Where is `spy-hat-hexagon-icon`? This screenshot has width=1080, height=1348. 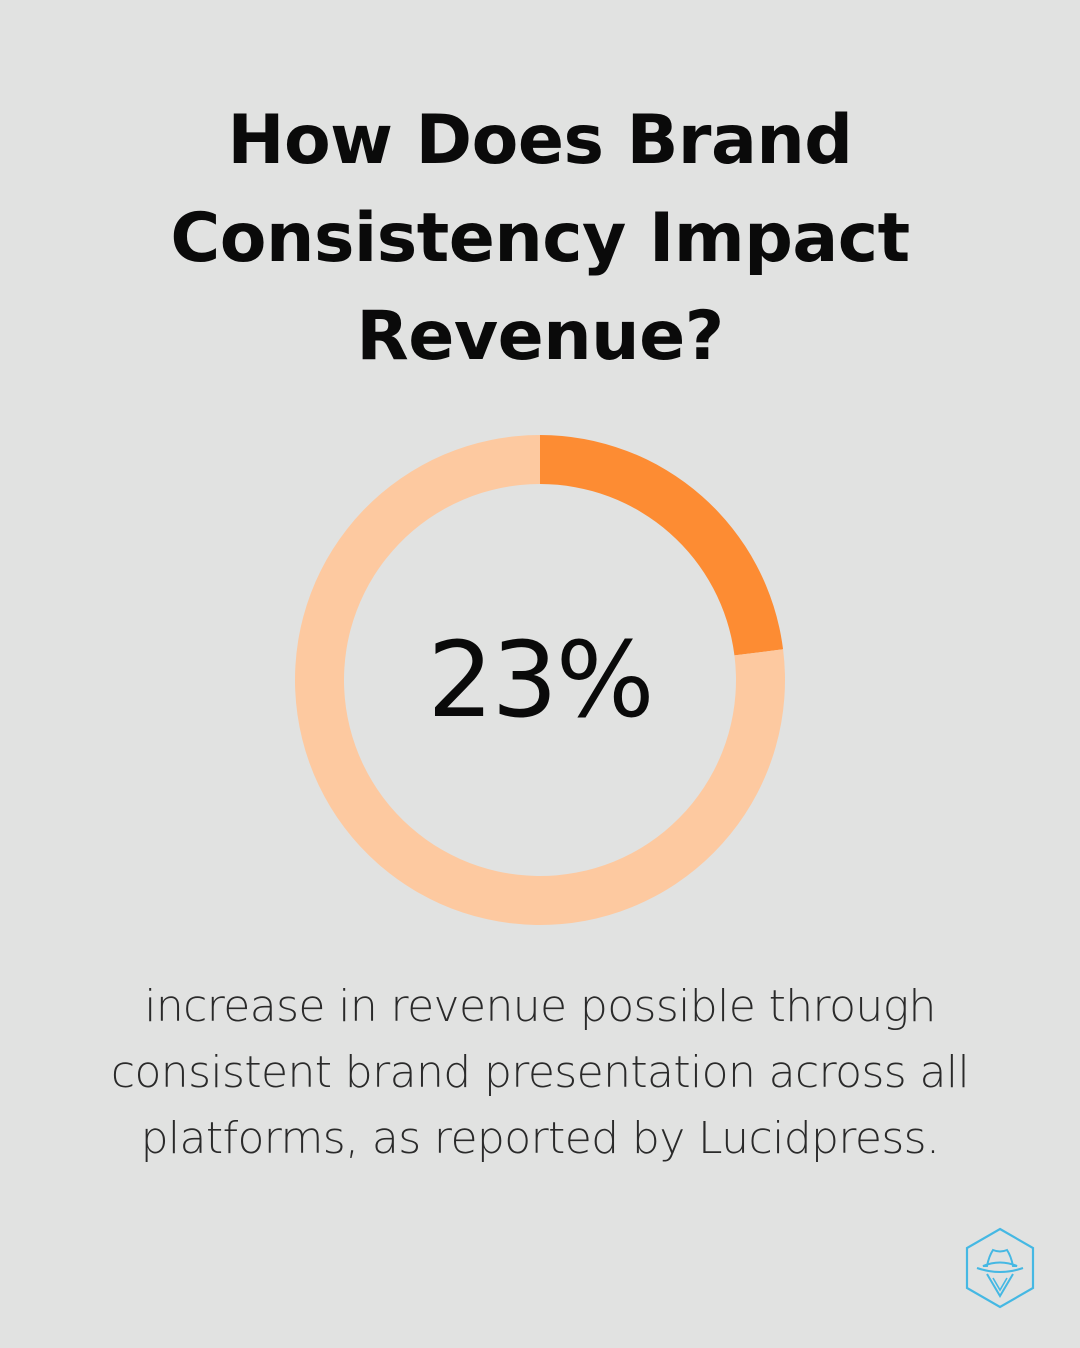
spy-hat-hexagon-icon is located at coordinates (1000, 1268).